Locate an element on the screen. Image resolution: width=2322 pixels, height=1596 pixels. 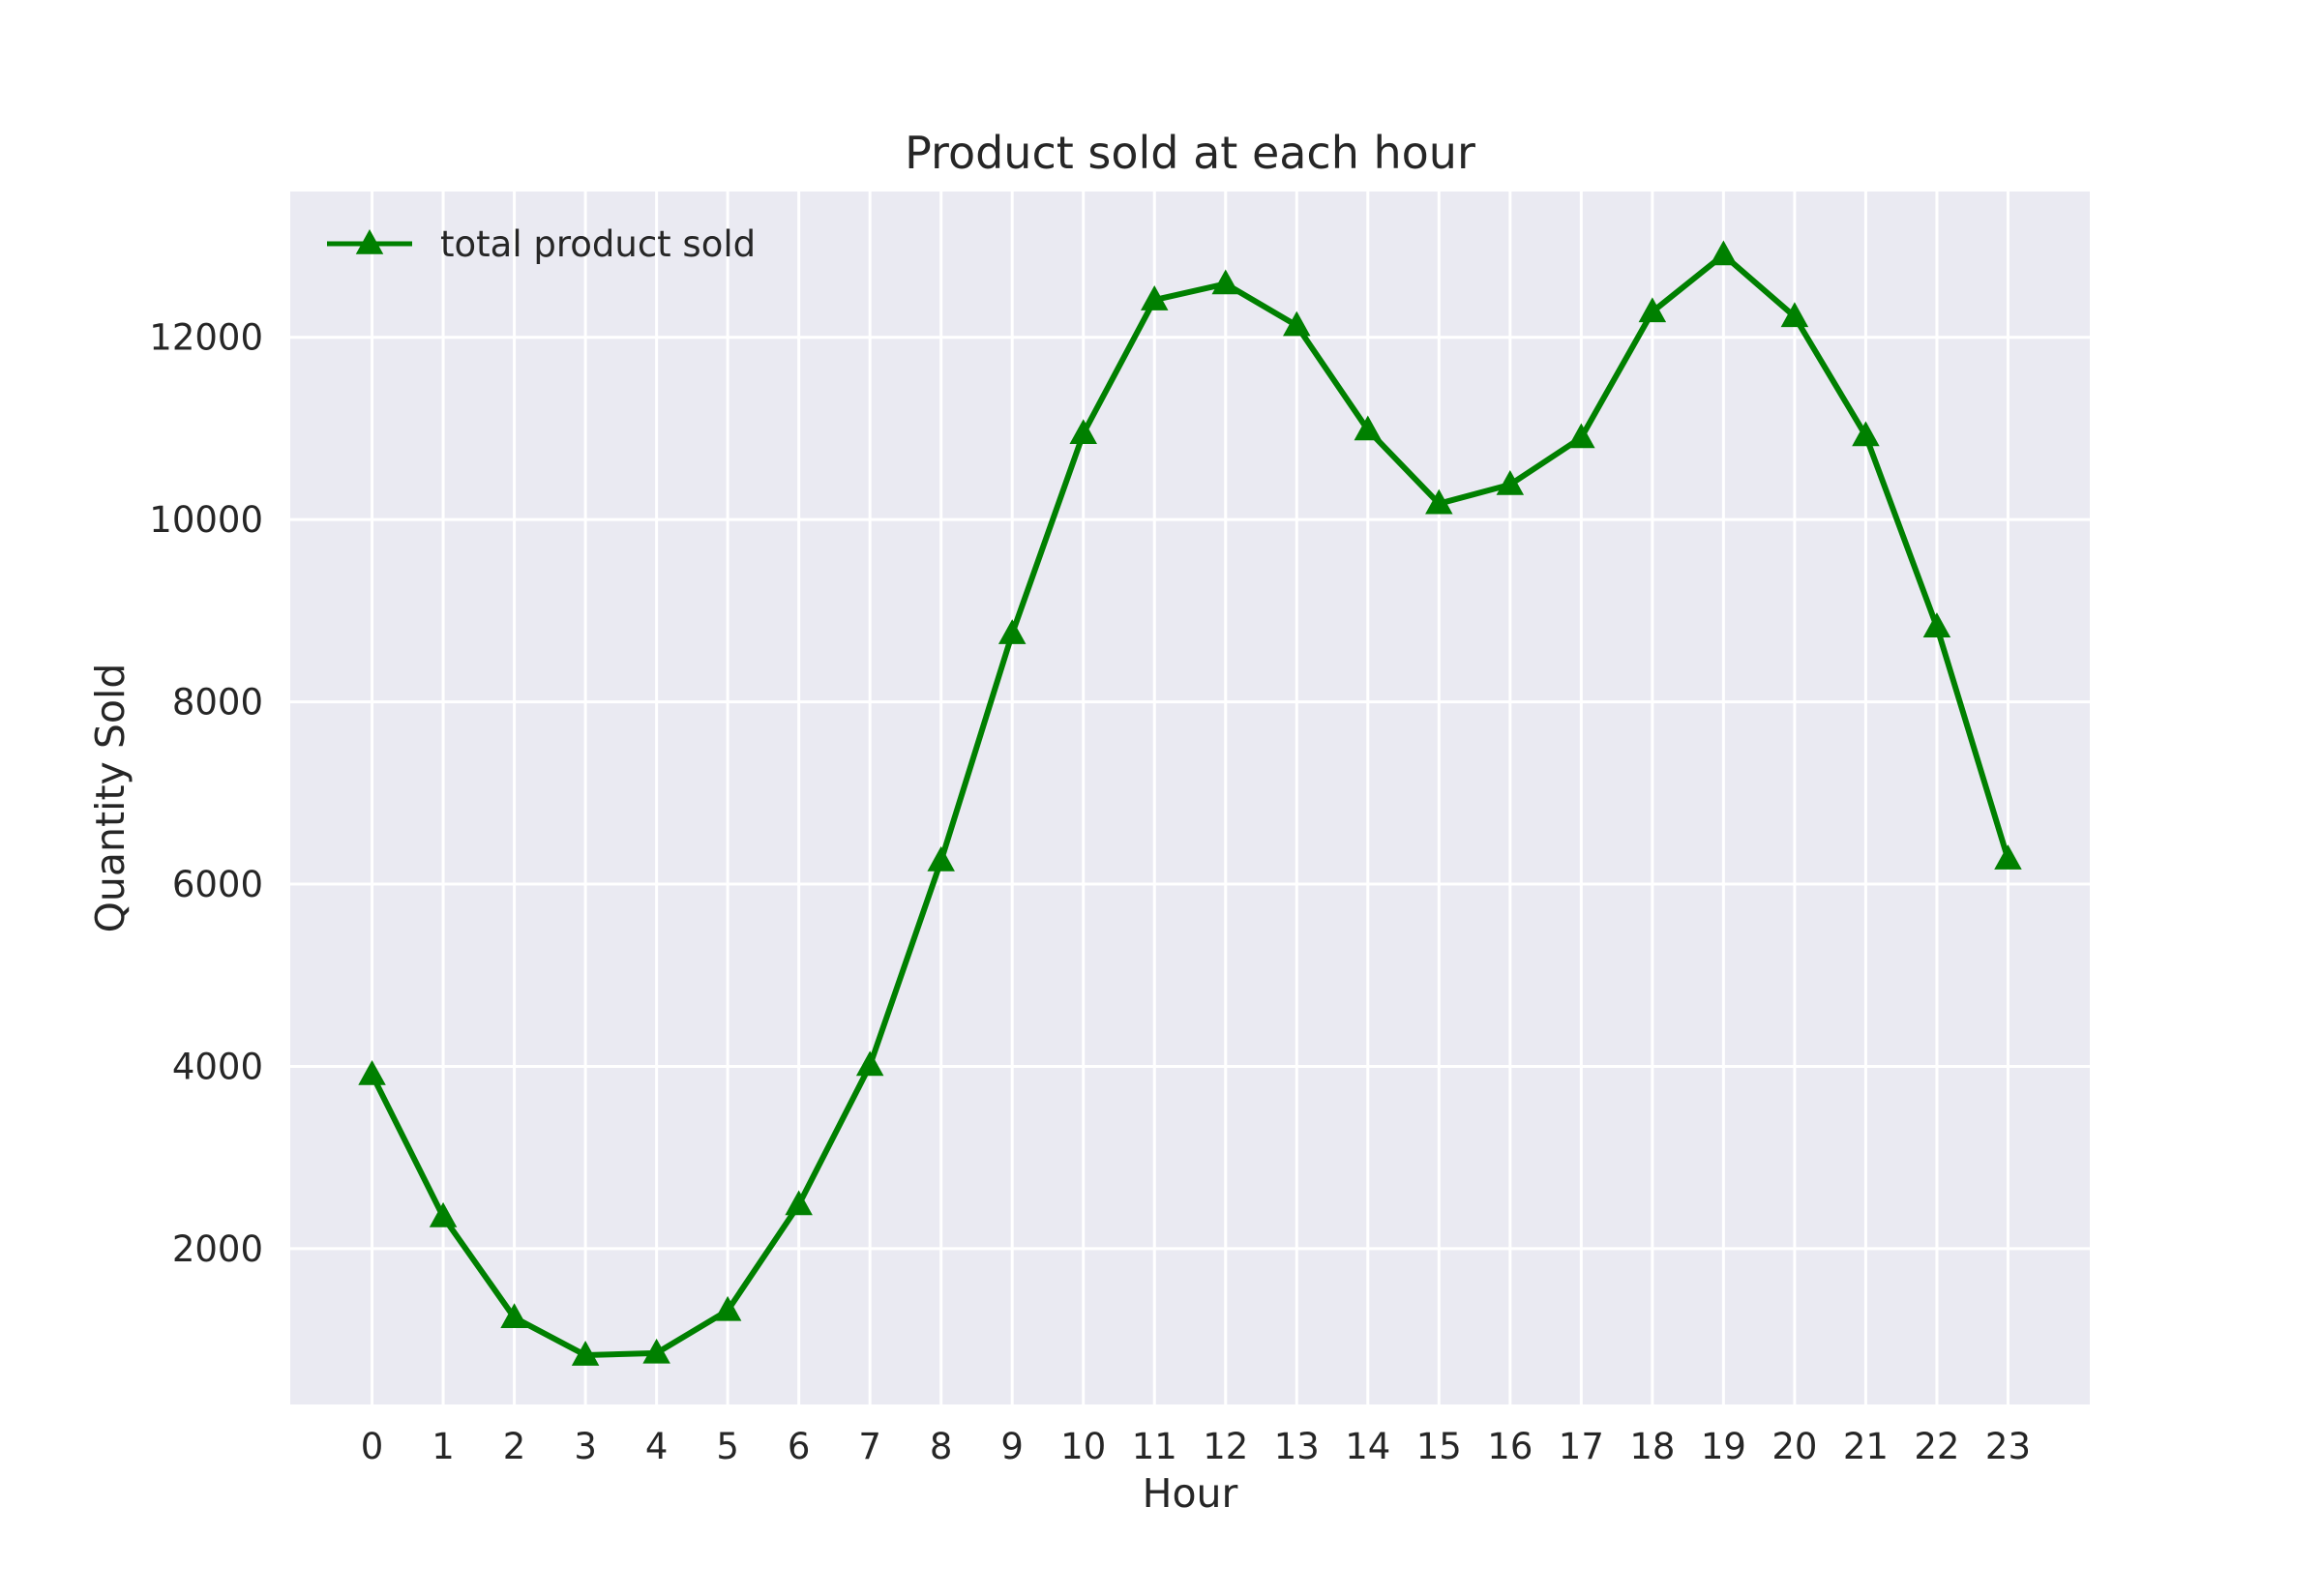
x-tick-label: 4 is located at coordinates (657, 1446).